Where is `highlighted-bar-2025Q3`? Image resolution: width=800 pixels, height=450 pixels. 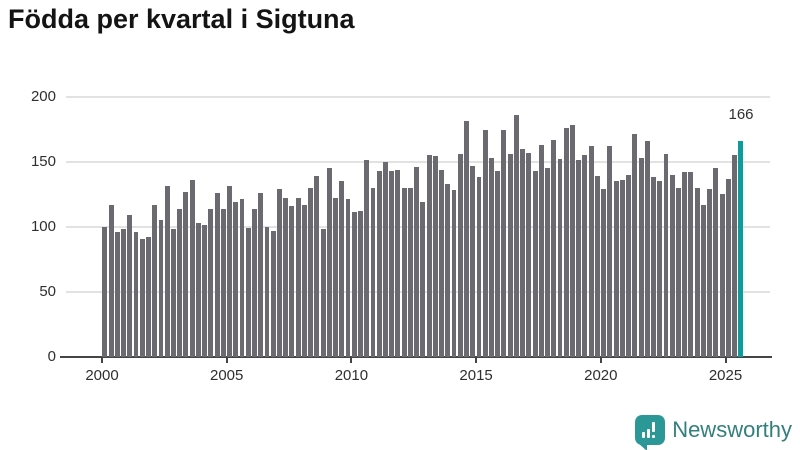
highlighted-bar-2025Q3 is located at coordinates (741, 248).